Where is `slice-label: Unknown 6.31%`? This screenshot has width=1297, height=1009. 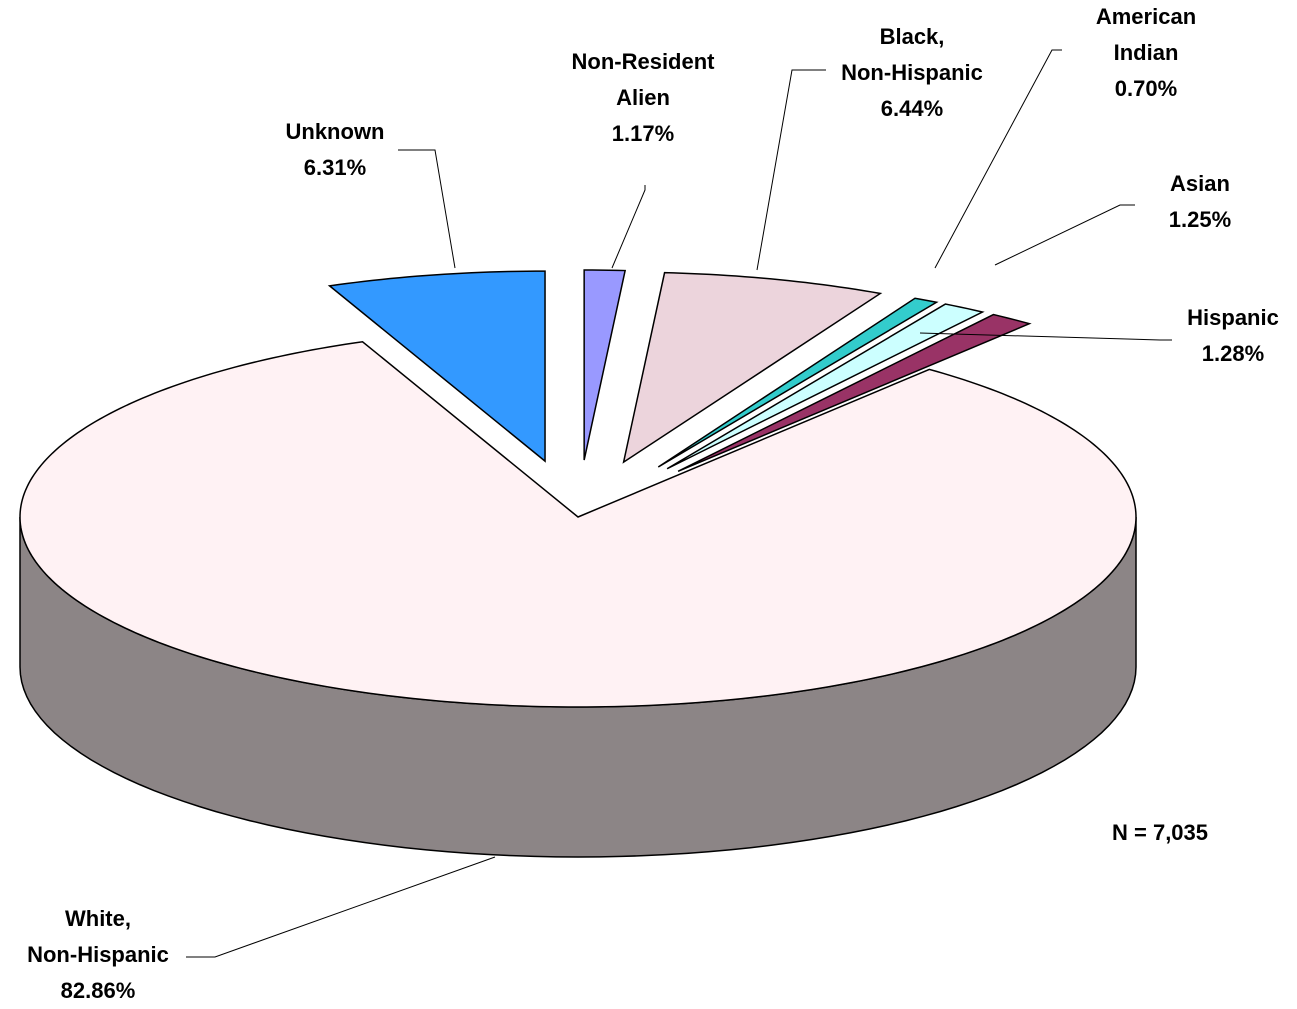
slice-label: Unknown 6.31% is located at coordinates (335, 150).